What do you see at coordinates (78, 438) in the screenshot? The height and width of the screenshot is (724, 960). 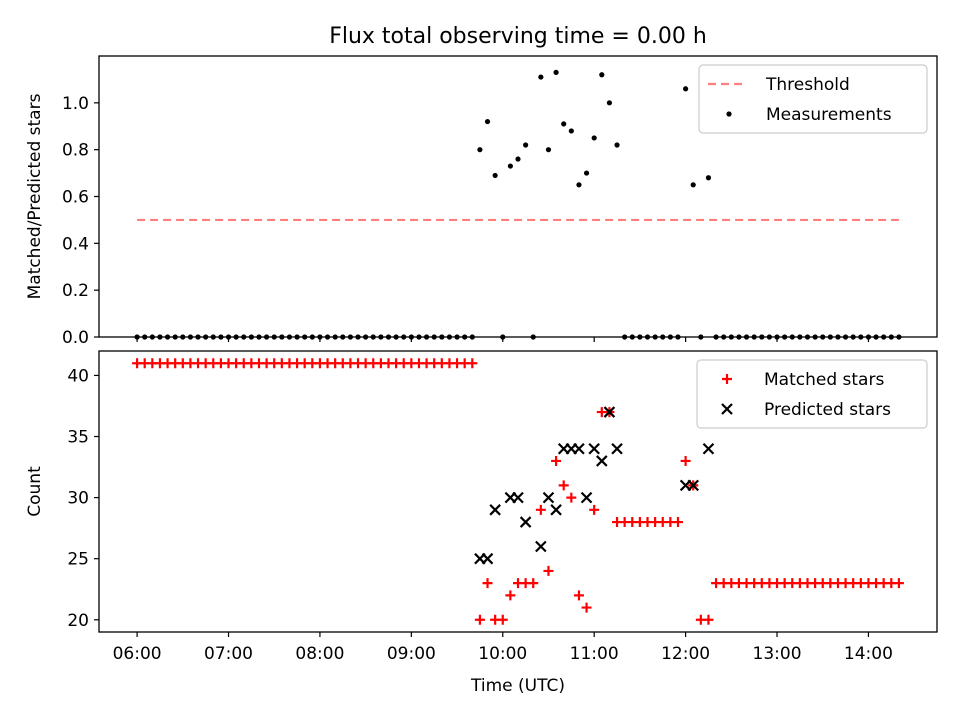 I see `y-tick-label: 35` at bounding box center [78, 438].